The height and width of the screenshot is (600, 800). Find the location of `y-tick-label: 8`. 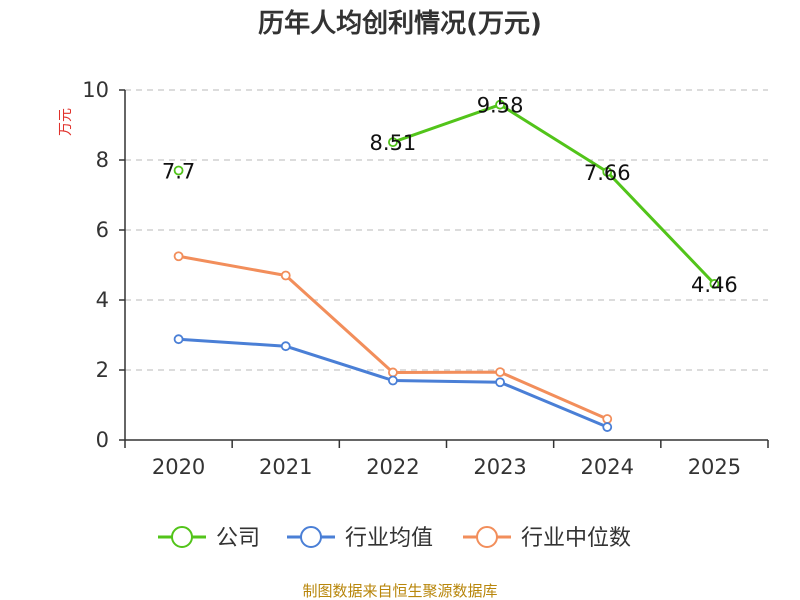

y-tick-label: 8 is located at coordinates (102, 160).